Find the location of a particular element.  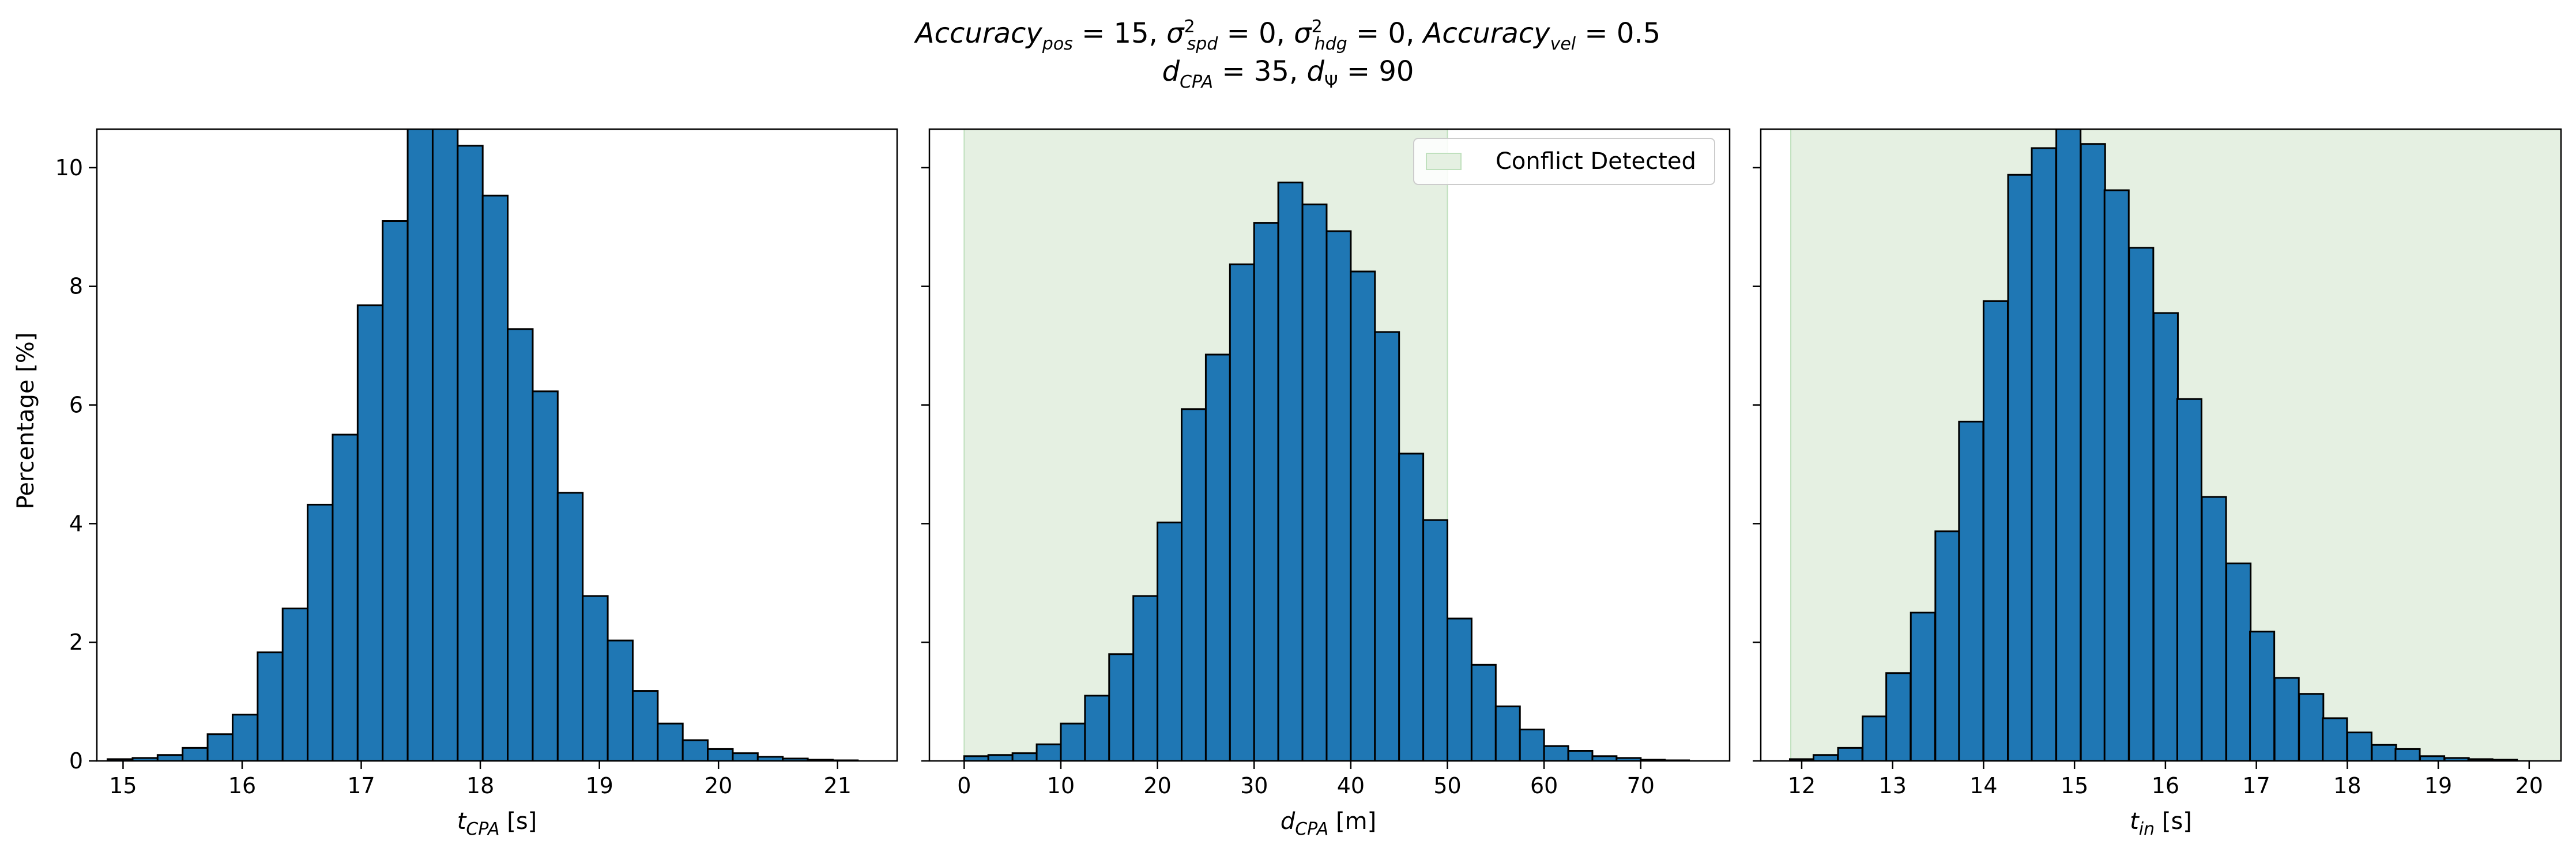

x-tick-label: 12 is located at coordinates (1802, 786).